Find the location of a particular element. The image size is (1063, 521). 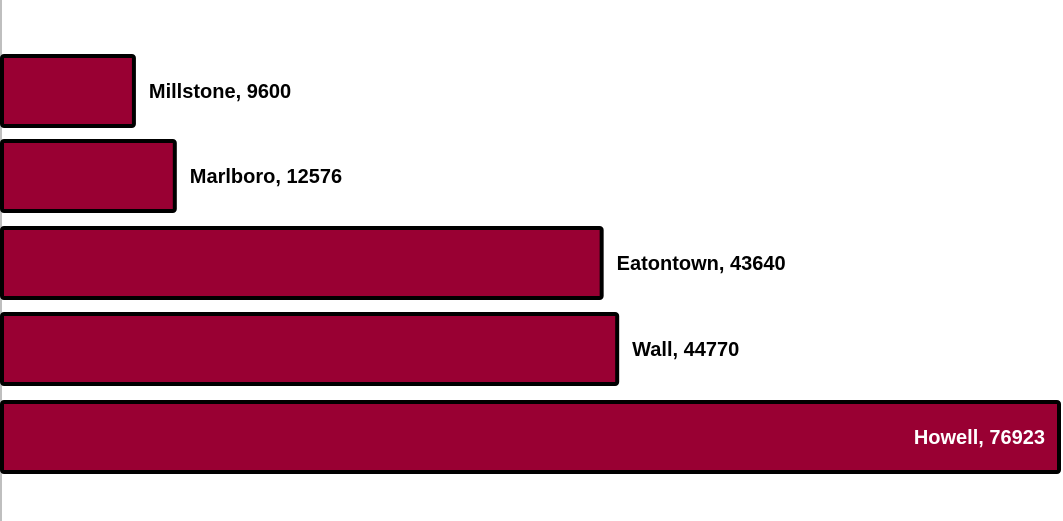

bar-eatontown is located at coordinates (302, 263).